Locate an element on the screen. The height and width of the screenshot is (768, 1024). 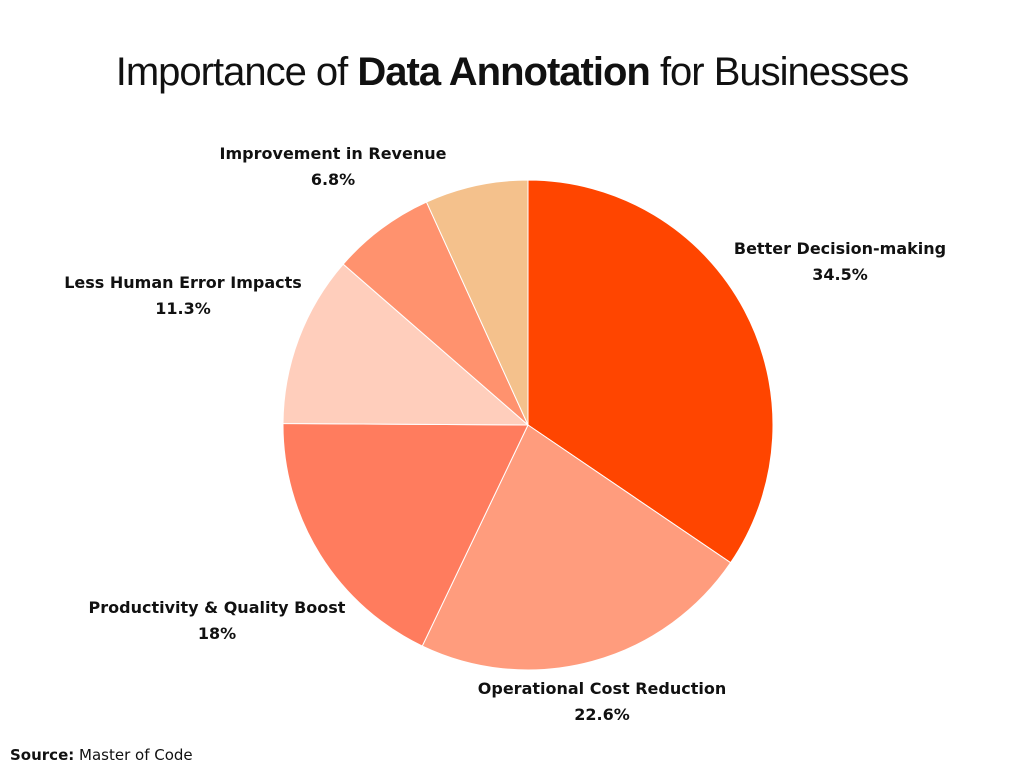
source-value: Master of Code is located at coordinates (136, 755).